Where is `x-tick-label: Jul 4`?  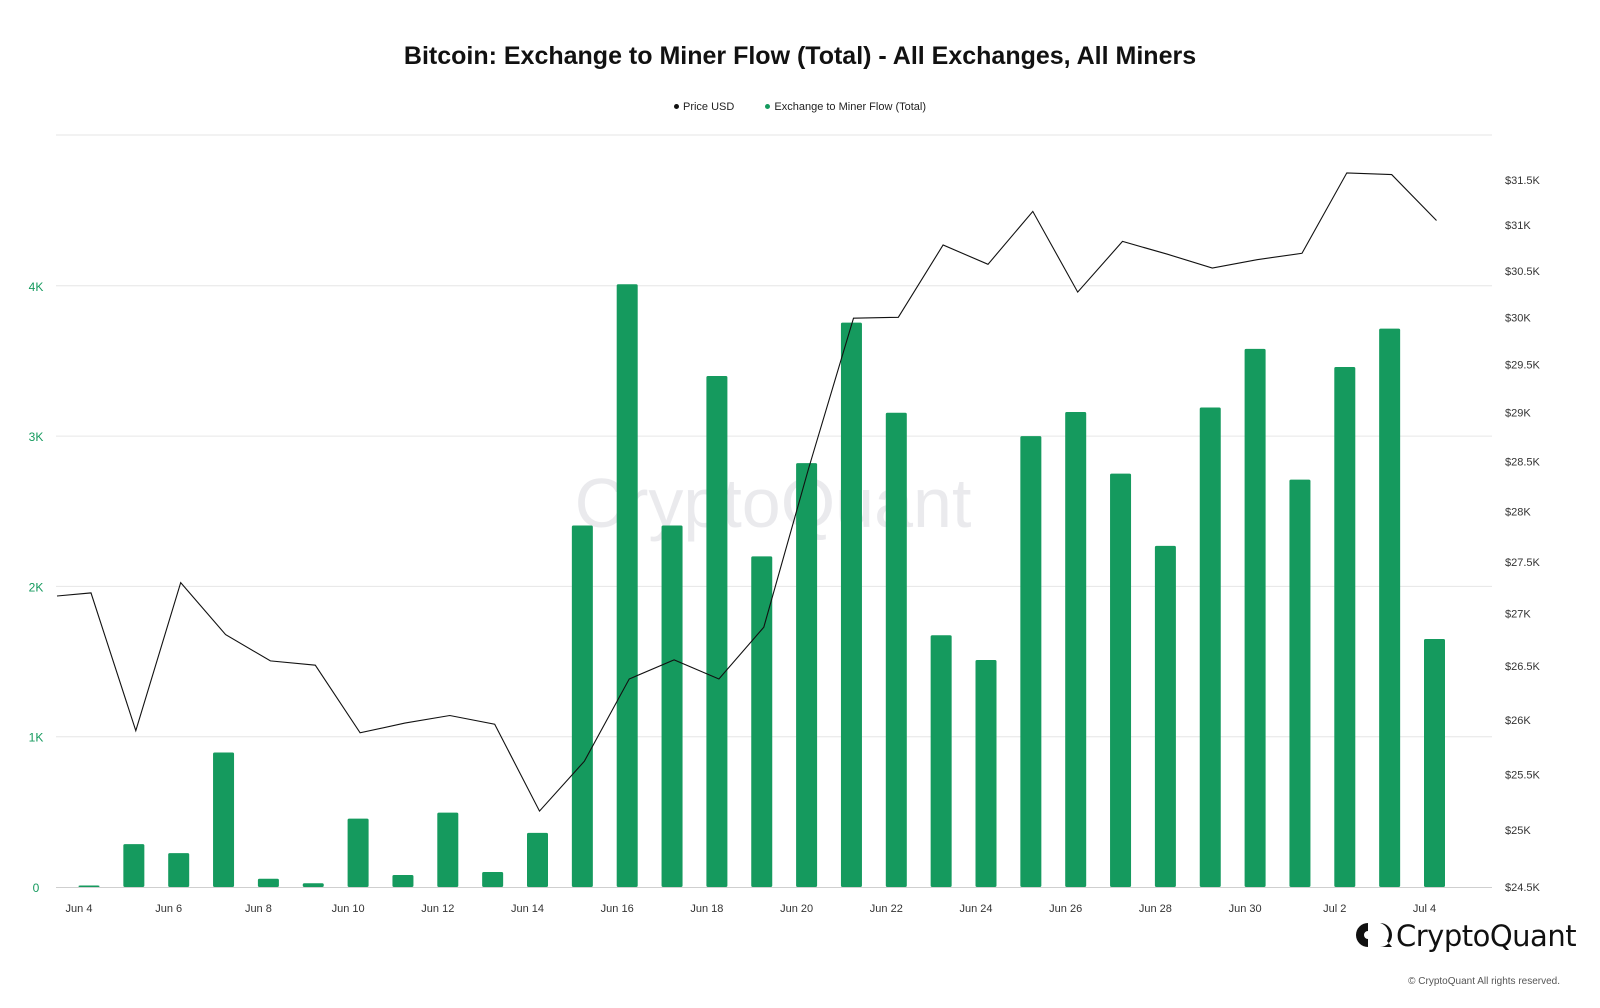 x-tick-label: Jul 4 is located at coordinates (1424, 909).